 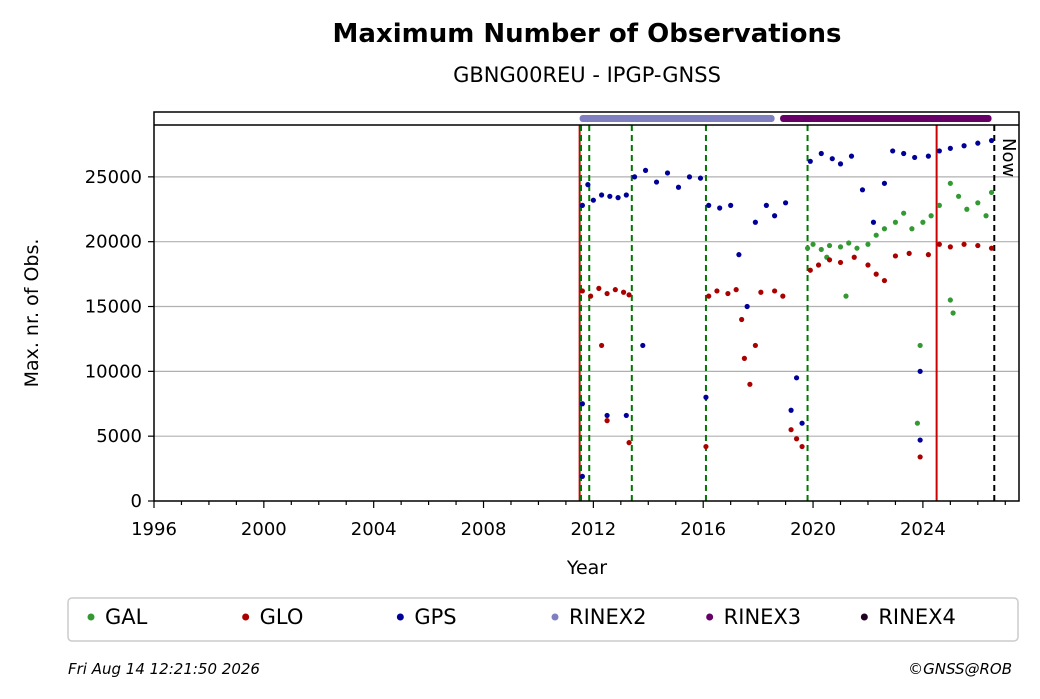 What do you see at coordinates (785, 118) in the screenshot?
I see `rinex-bars` at bounding box center [785, 118].